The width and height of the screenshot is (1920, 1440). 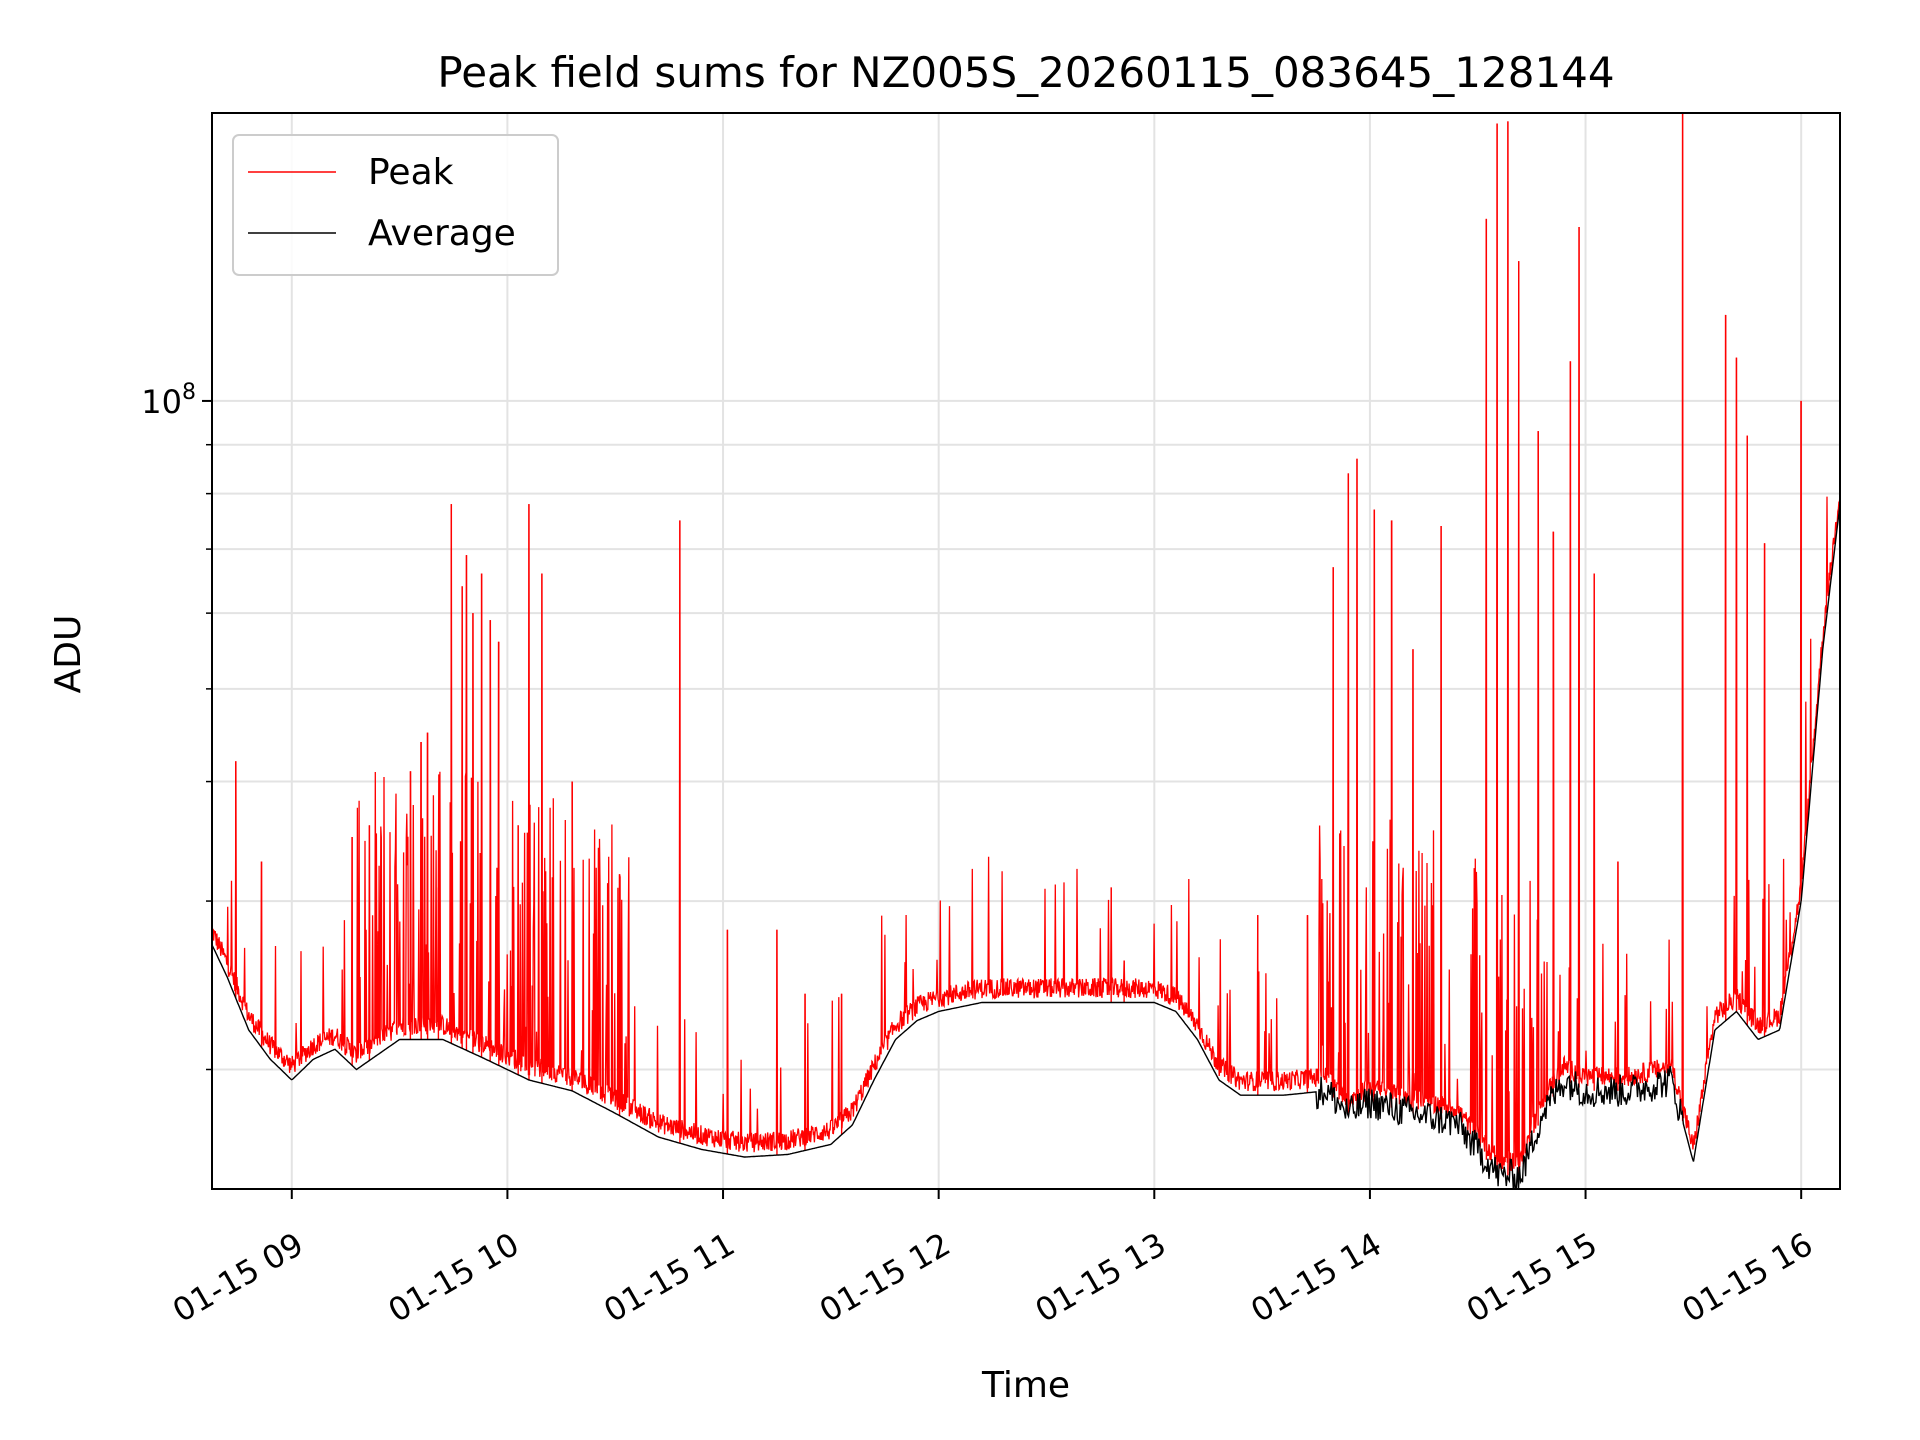 I want to click on x-tick-label: 01-15 11, so click(x=669, y=1277).